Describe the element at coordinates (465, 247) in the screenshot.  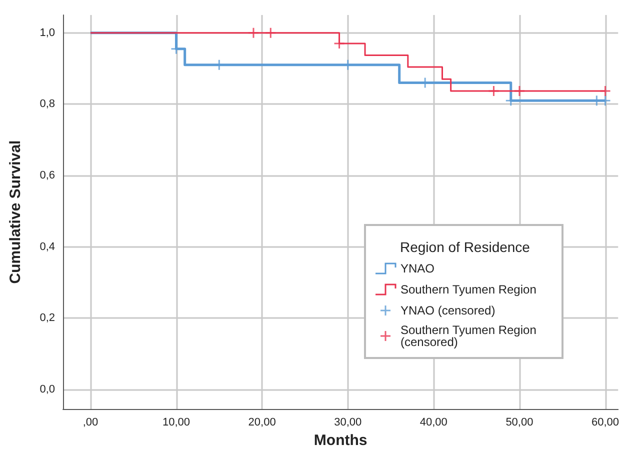
I see `legend-title: Region of Residence` at that location.